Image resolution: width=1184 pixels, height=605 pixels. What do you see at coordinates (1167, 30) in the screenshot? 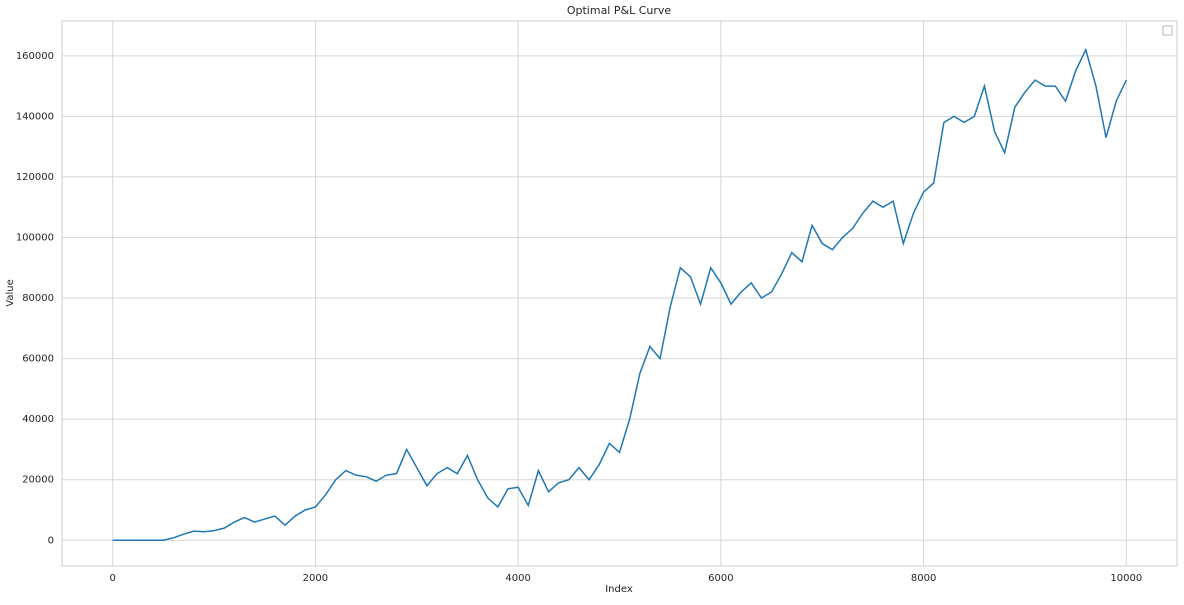
I see `legend-box` at bounding box center [1167, 30].